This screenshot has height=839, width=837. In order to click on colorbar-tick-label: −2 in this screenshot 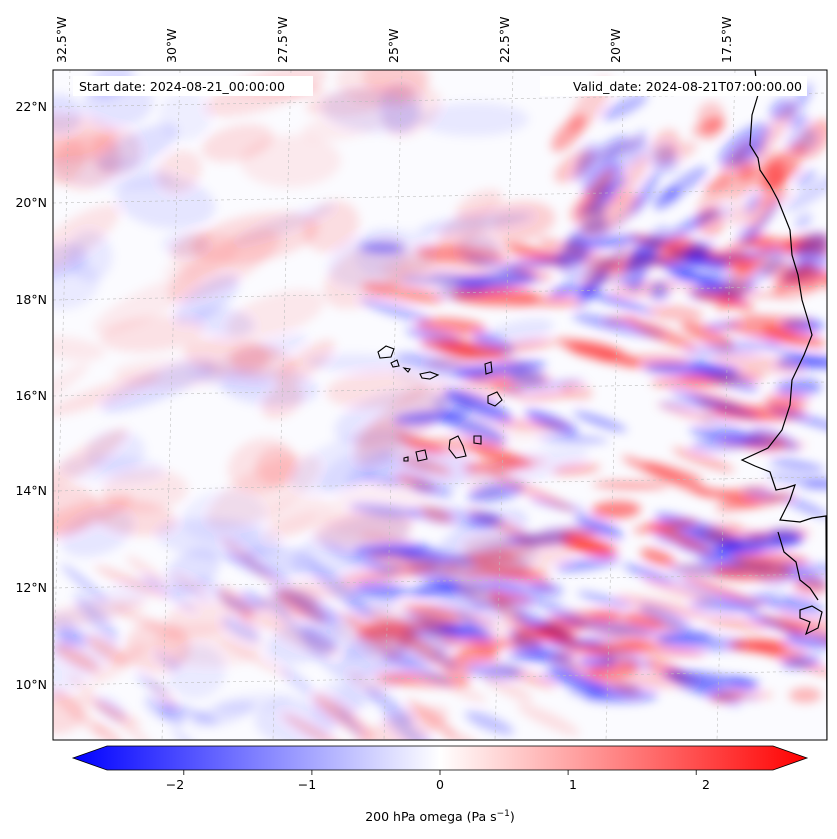, I will do `click(175, 784)`.